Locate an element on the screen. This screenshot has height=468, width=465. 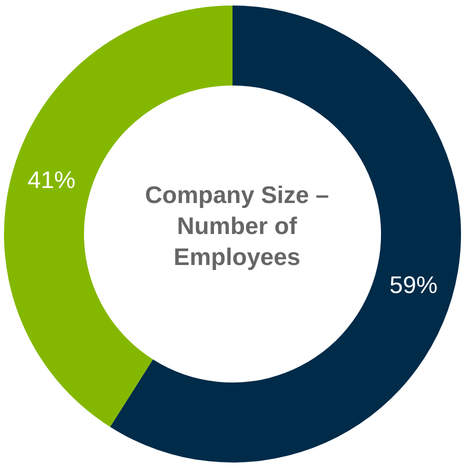
data-label: 59% is located at coordinates (414, 286).